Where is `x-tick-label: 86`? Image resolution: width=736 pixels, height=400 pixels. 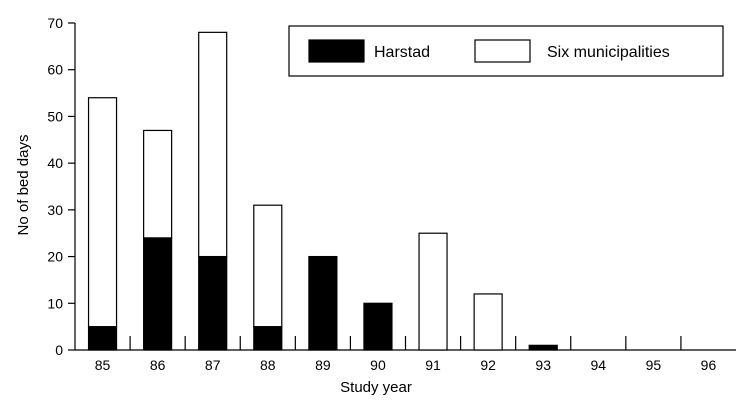 x-tick-label: 86 is located at coordinates (158, 365).